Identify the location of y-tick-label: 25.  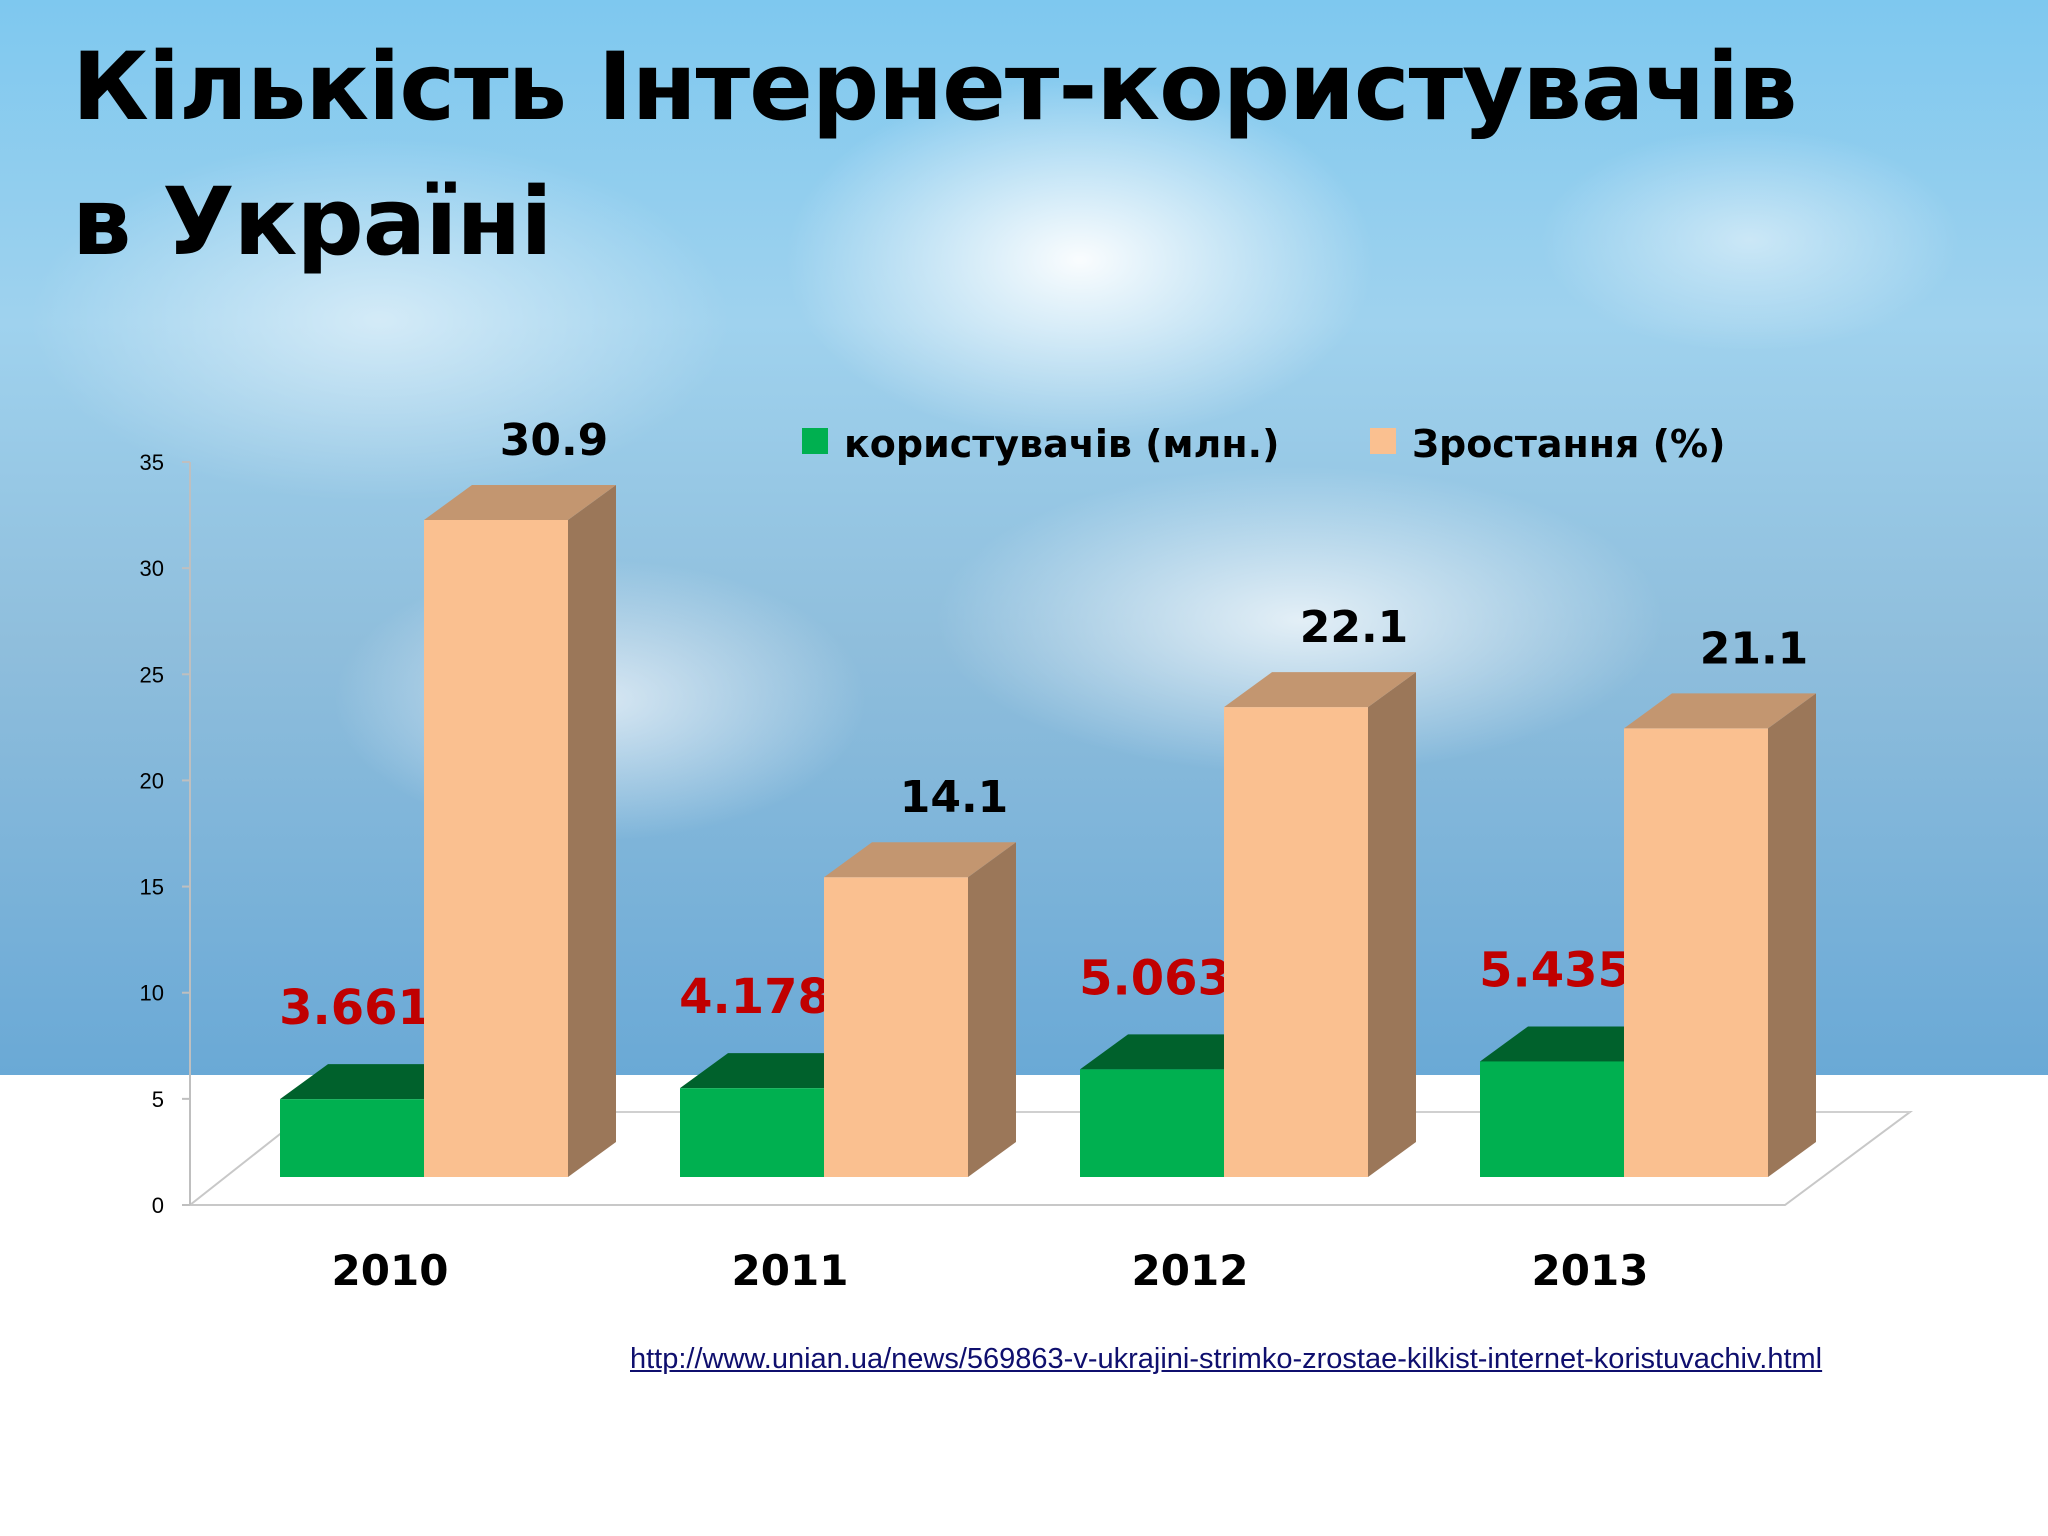
(152, 674).